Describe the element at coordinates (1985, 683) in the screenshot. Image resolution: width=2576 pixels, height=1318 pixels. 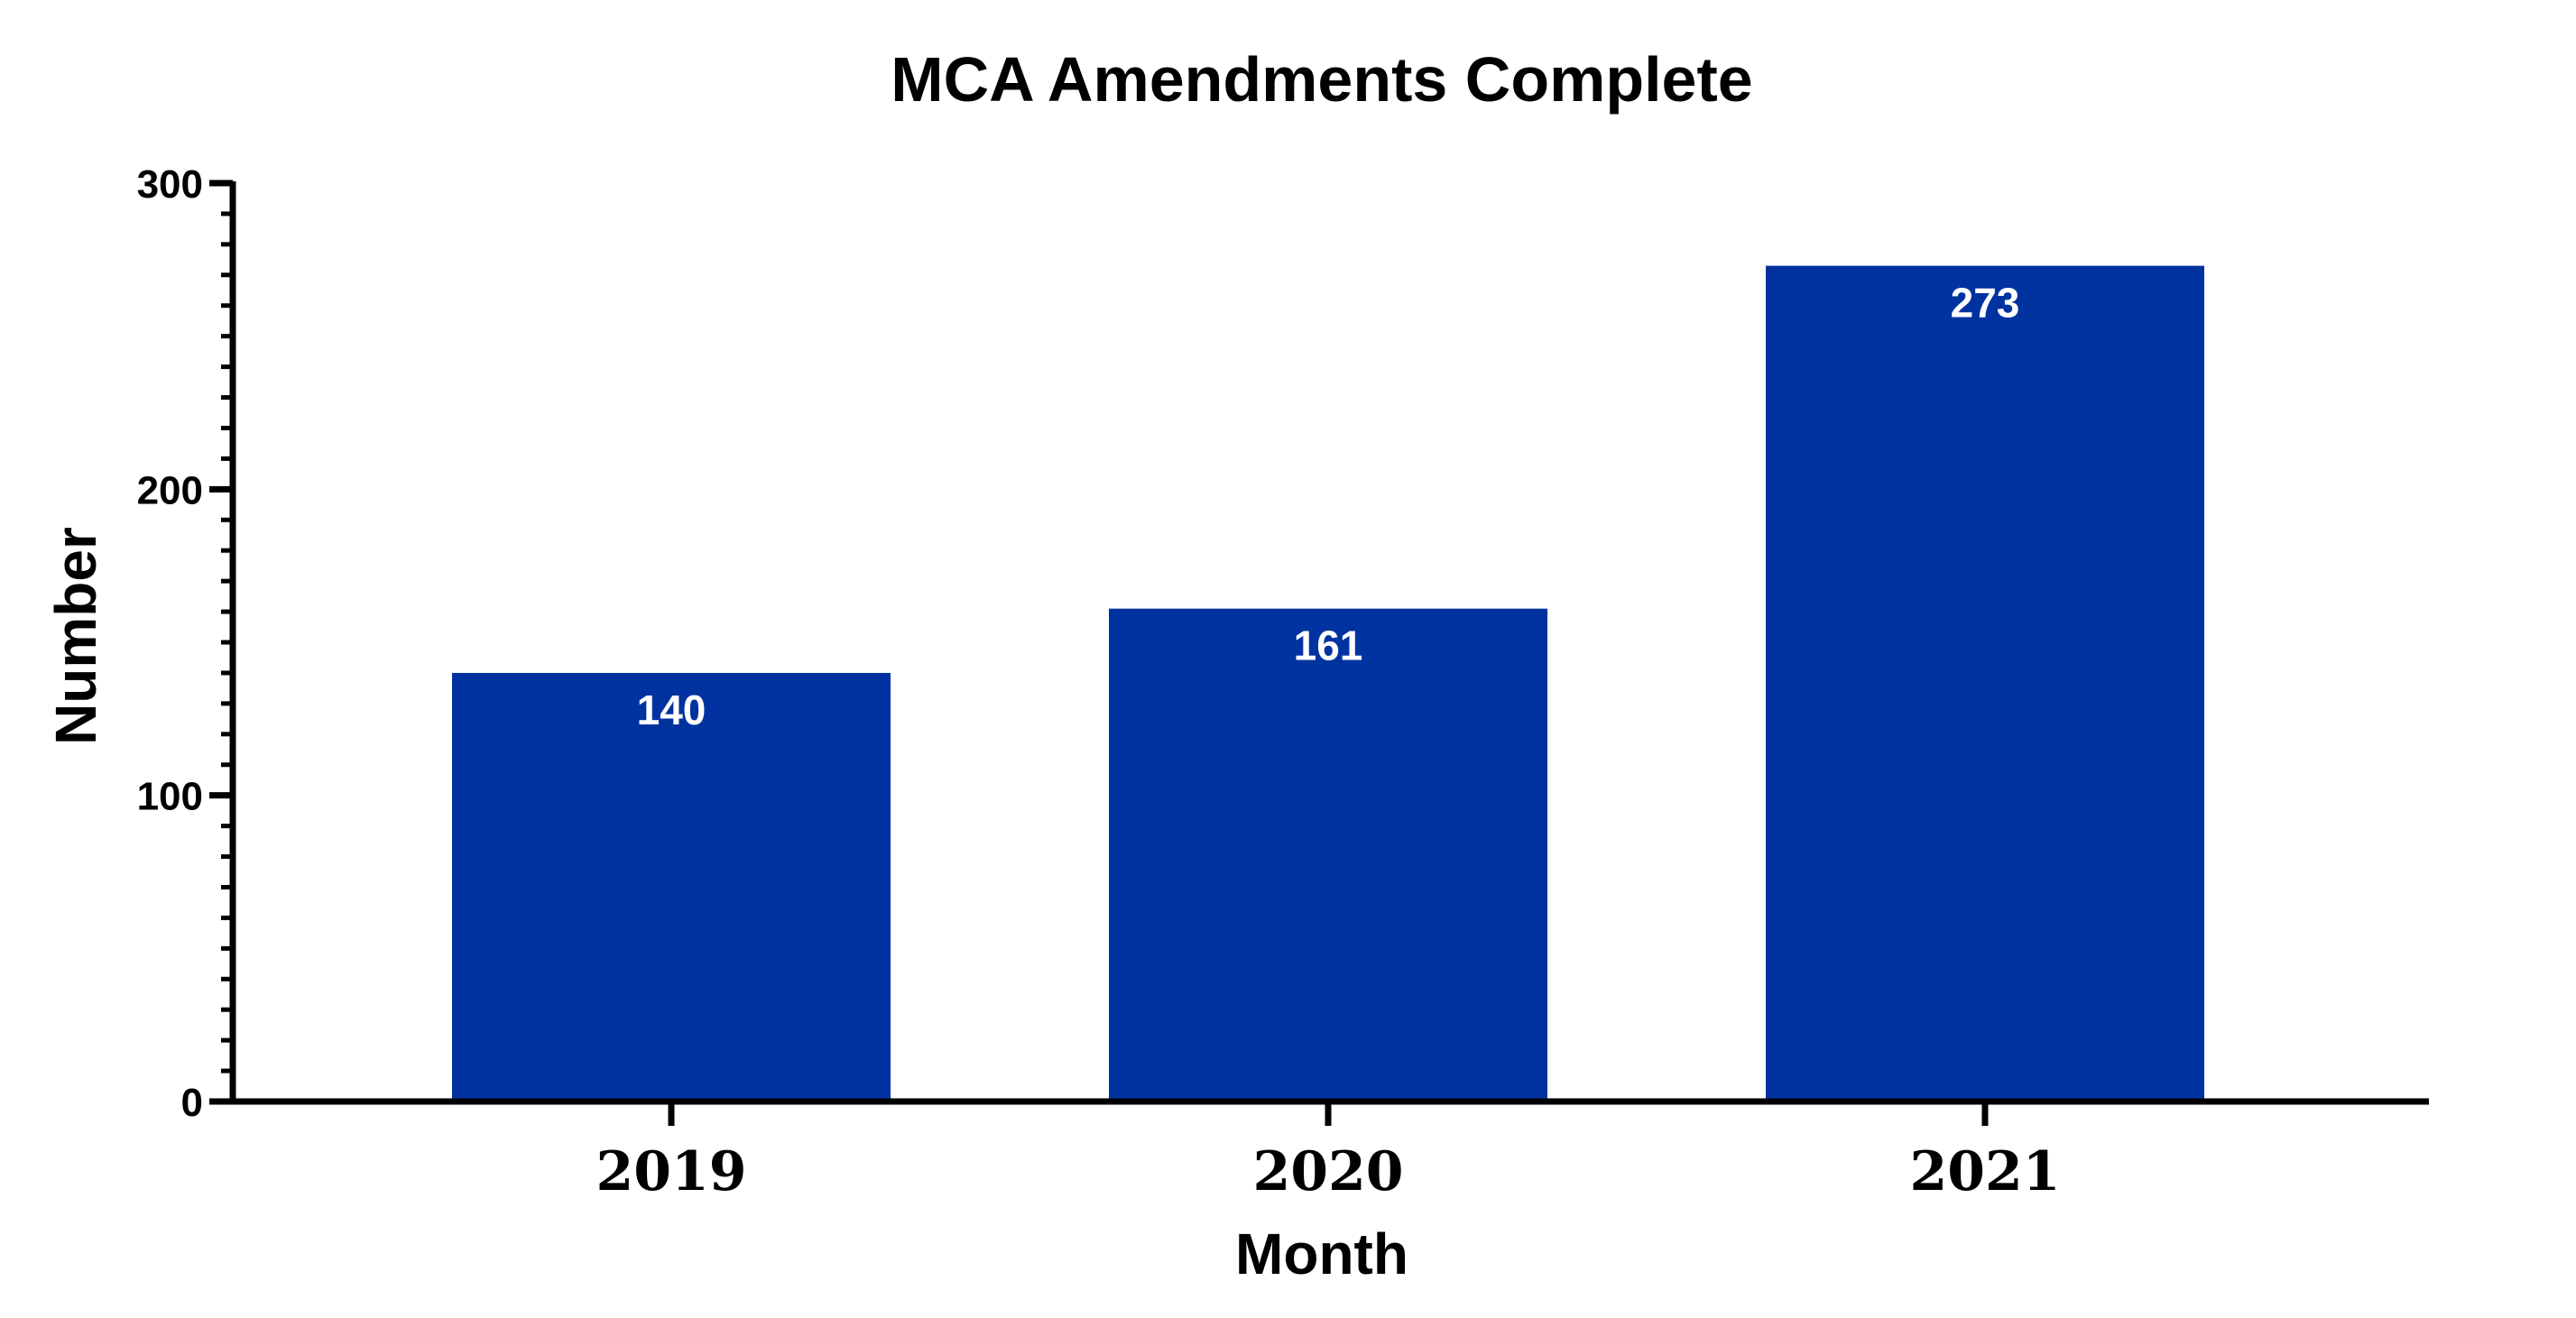
I see `bar-2021` at that location.